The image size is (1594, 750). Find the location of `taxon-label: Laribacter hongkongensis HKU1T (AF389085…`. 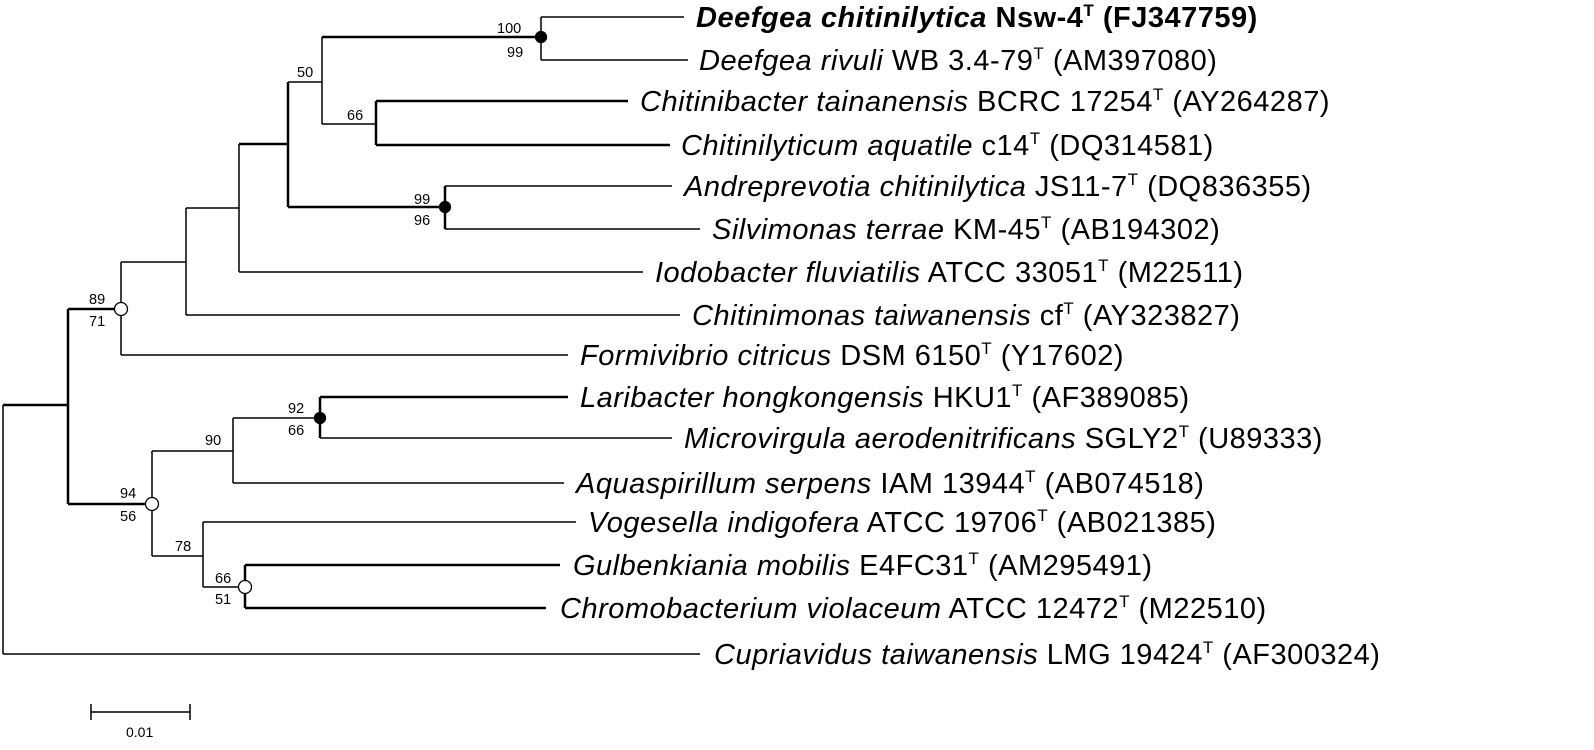

taxon-label: Laribacter hongkongensis HKU1T (AF389085… is located at coordinates (885, 397).